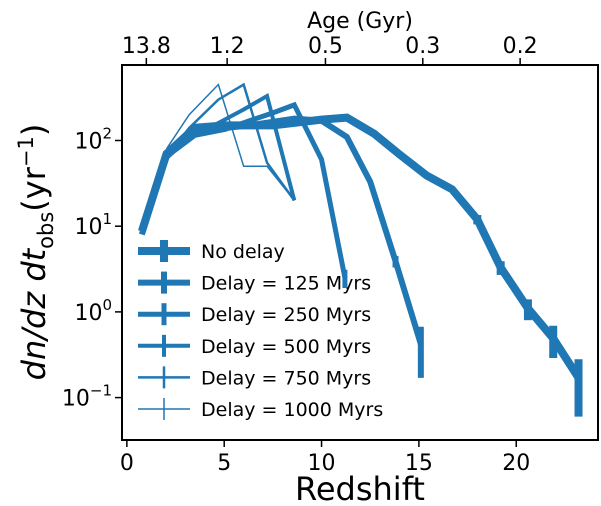 Image resolution: width=601 pixels, height=506 pixels. I want to click on y-label-exp: −1, so click(26, 151).